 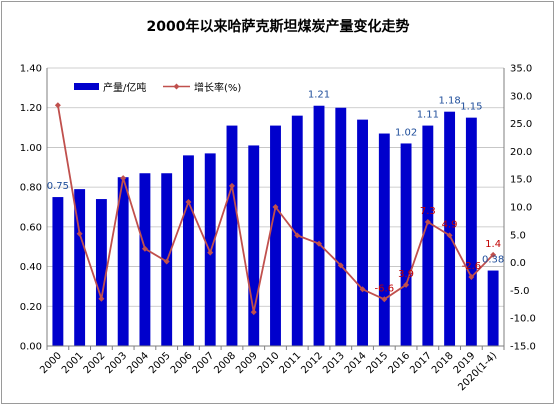 What do you see at coordinates (493, 244) in the screenshot?
I see `line-data-label: 1.4` at bounding box center [493, 244].